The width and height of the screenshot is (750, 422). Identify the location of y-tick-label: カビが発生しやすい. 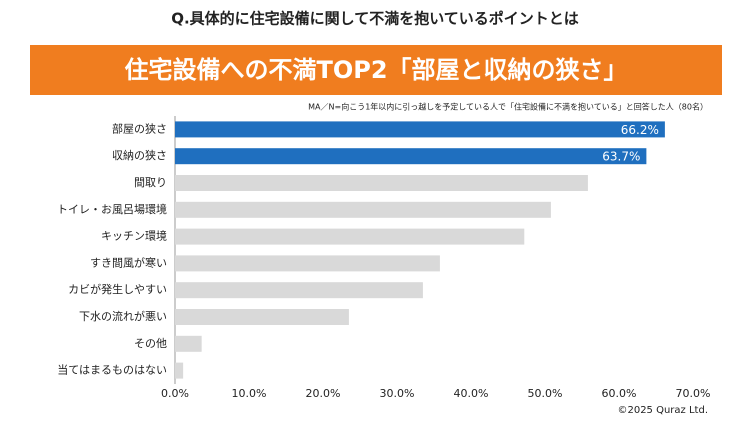
(117, 289).